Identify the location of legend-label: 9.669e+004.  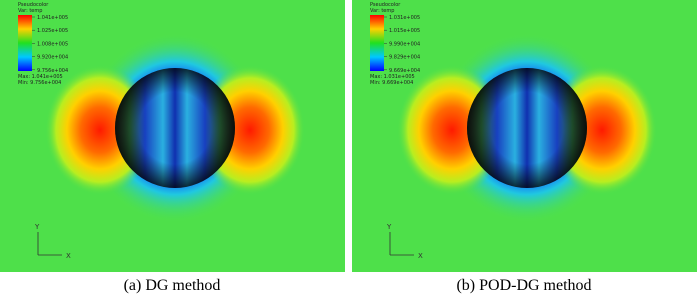
(404, 71).